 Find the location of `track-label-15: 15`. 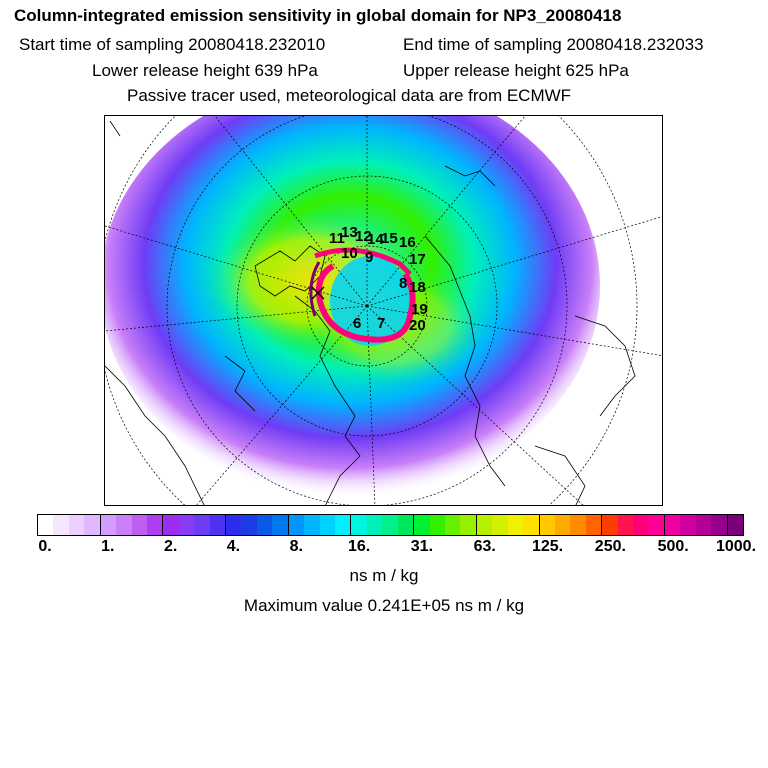

track-label-15: 15 is located at coordinates (389, 238).